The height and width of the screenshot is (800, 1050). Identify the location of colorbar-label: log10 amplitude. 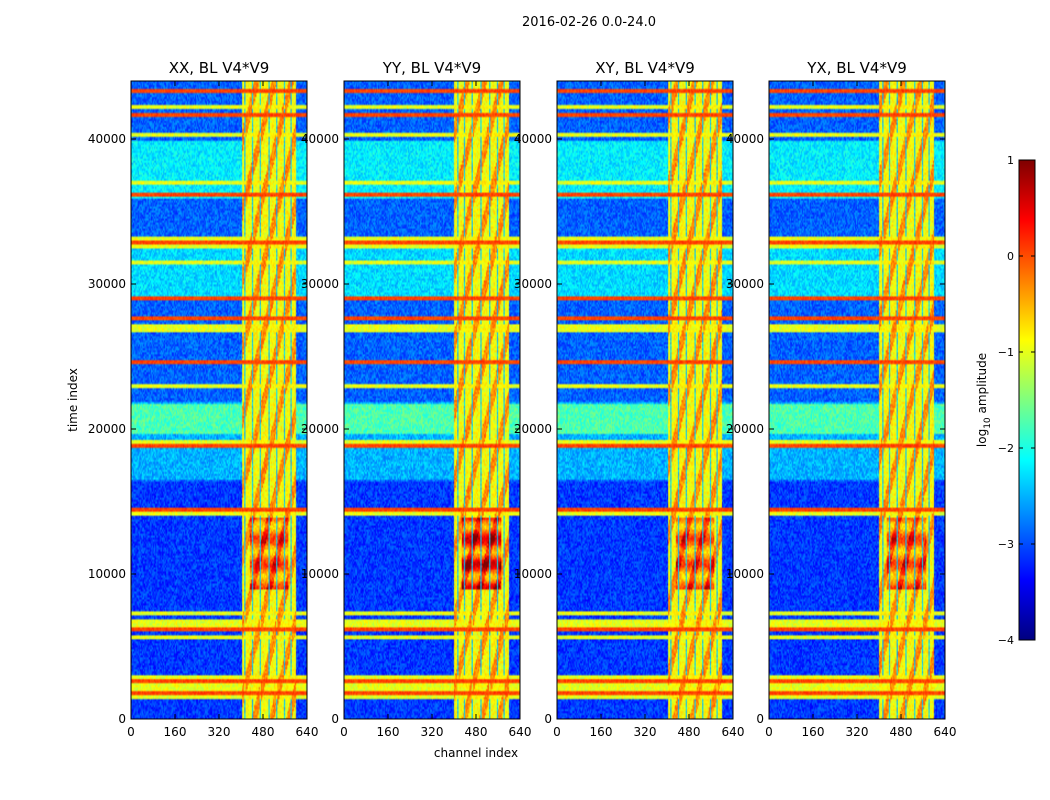
(984, 400).